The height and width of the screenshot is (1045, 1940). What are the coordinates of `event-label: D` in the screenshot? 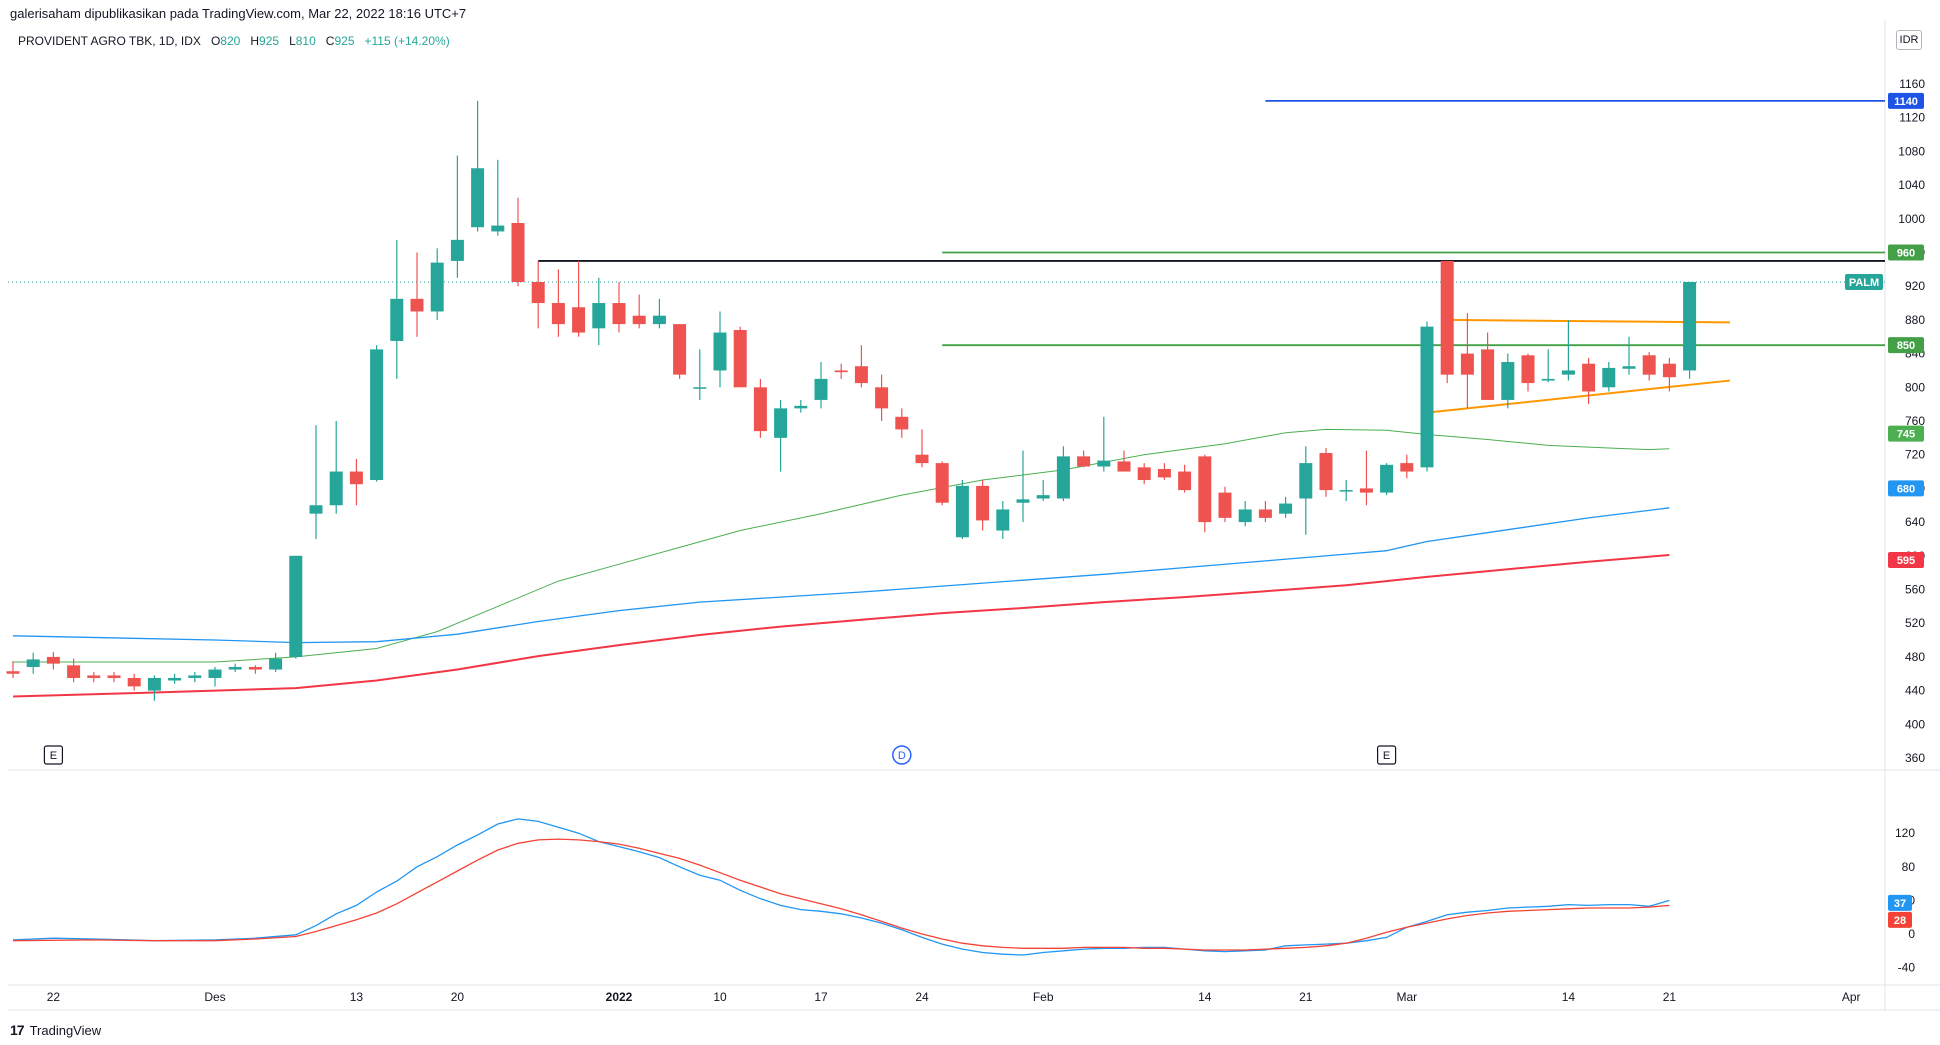 It's located at (902, 756).